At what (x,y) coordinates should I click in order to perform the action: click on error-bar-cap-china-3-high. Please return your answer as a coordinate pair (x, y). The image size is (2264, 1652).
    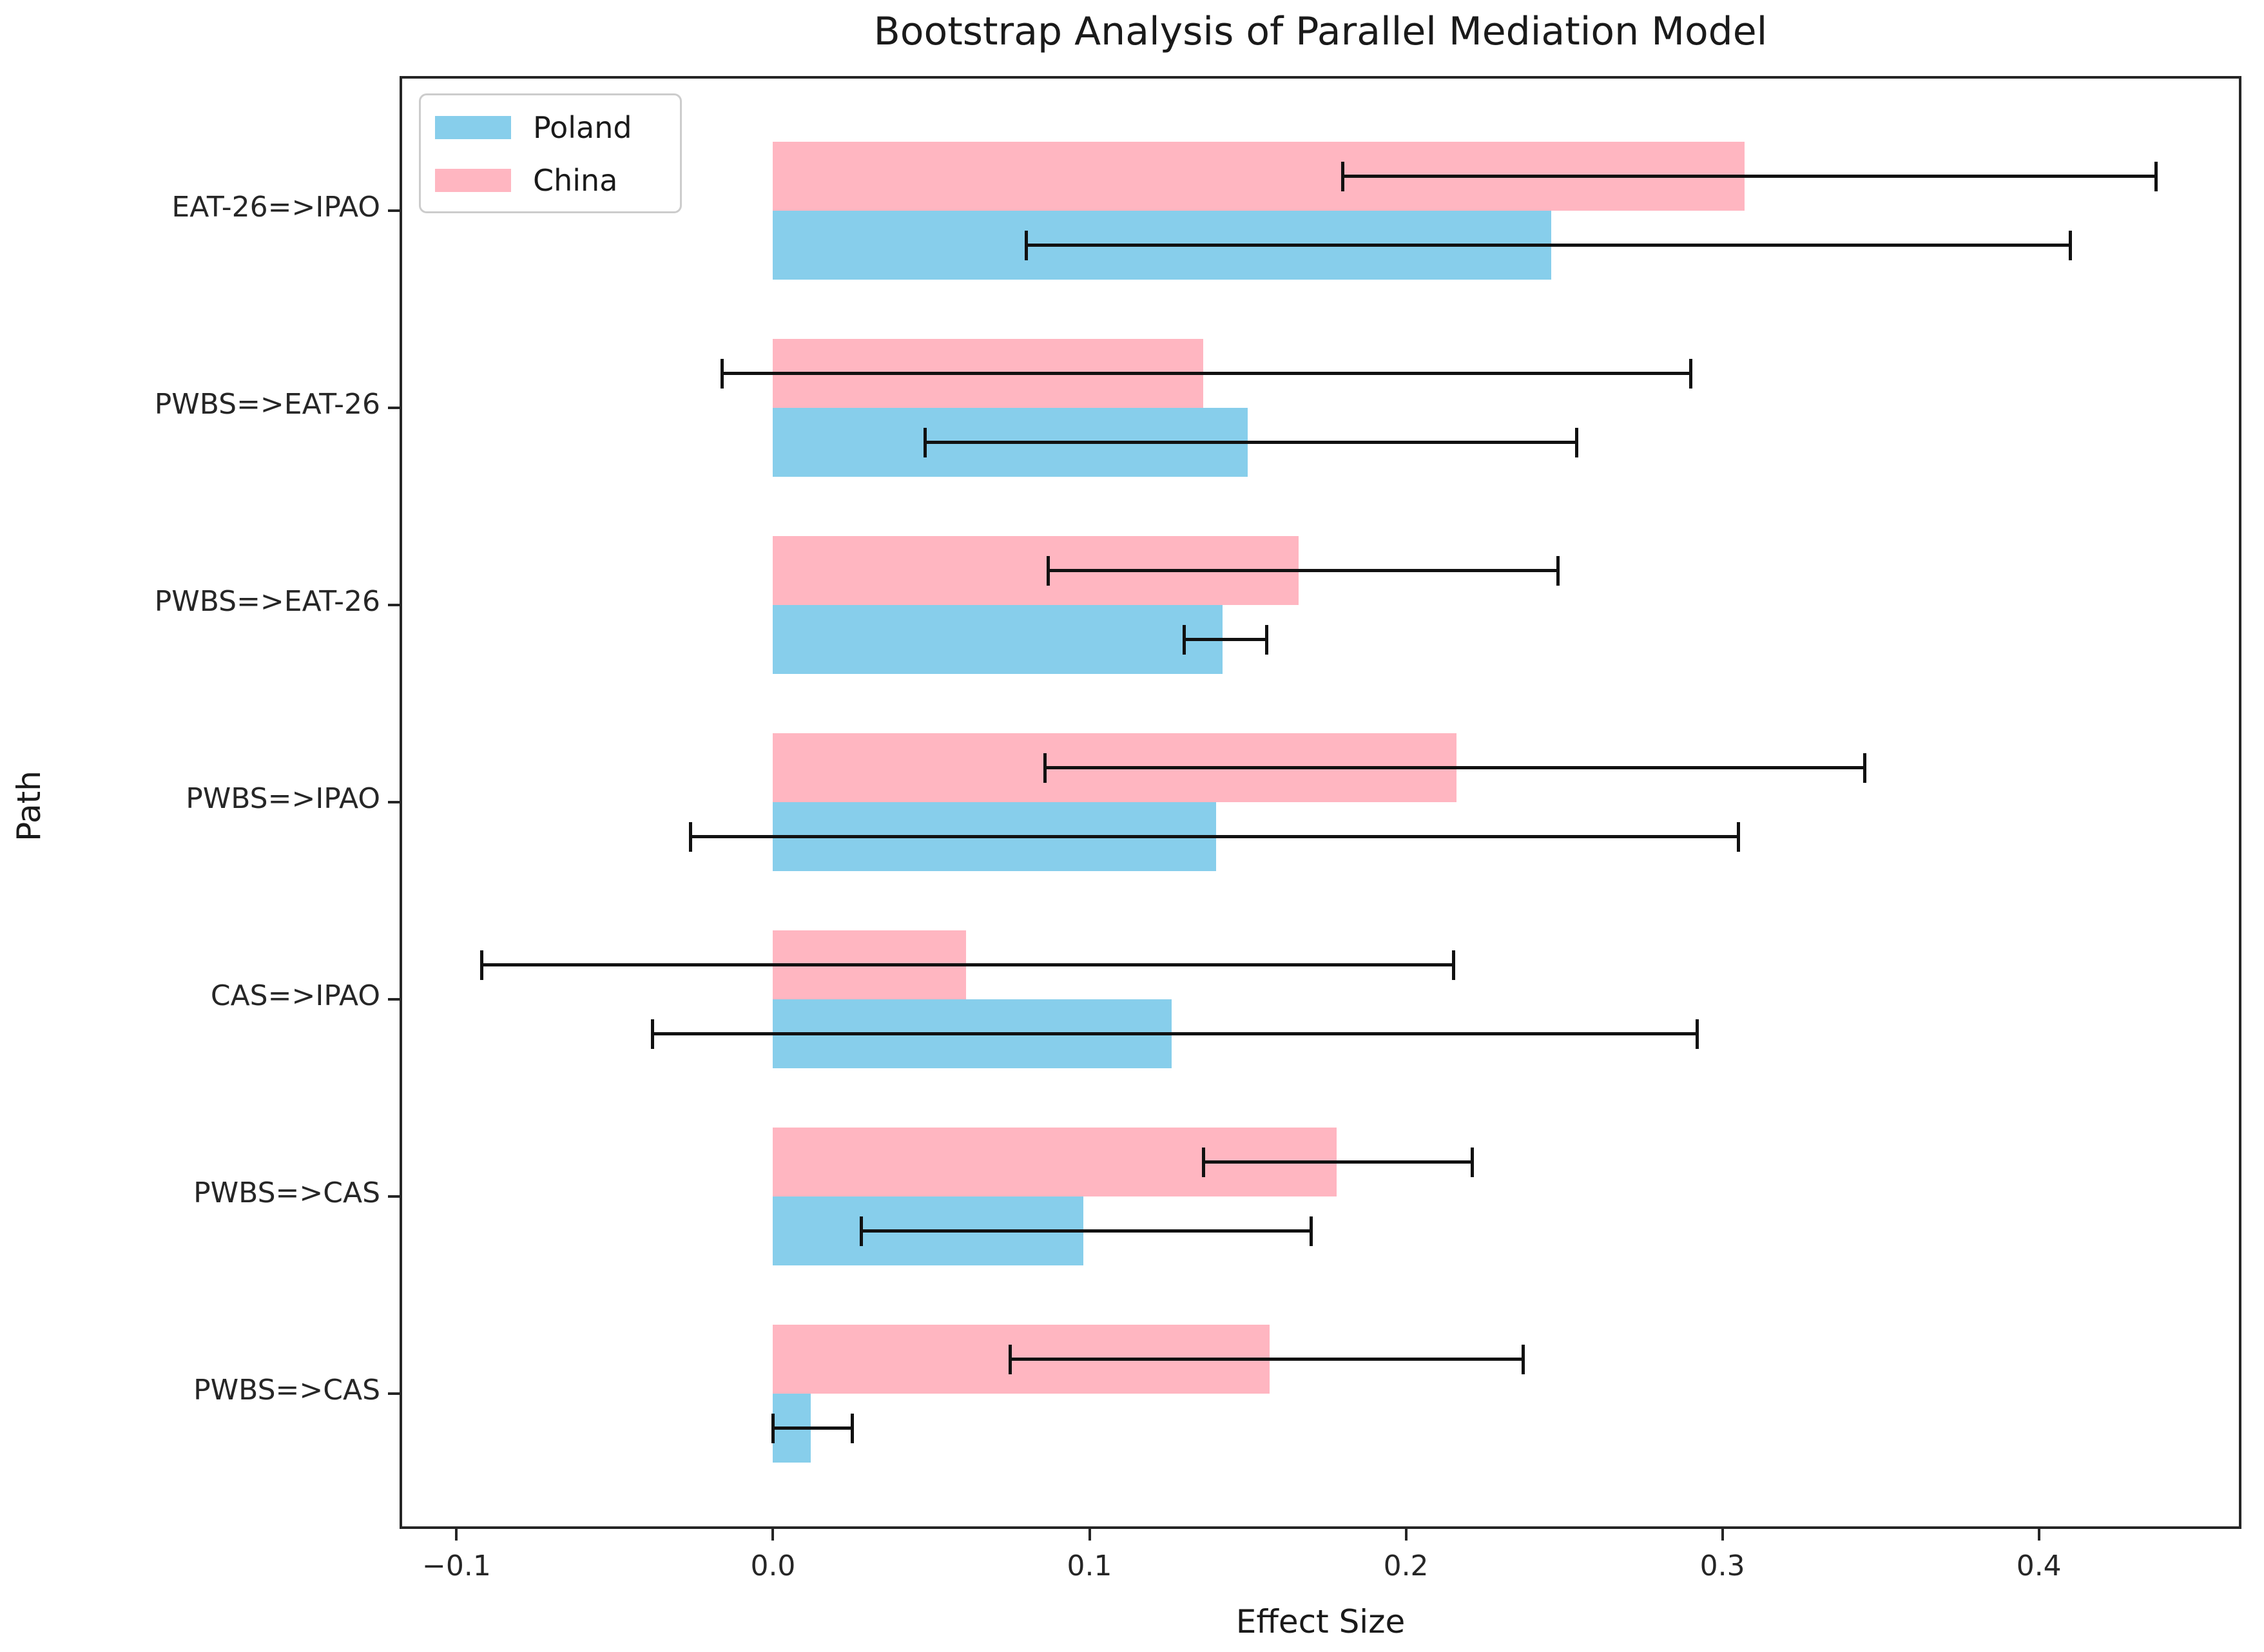
    Looking at the image, I should click on (1865, 768).